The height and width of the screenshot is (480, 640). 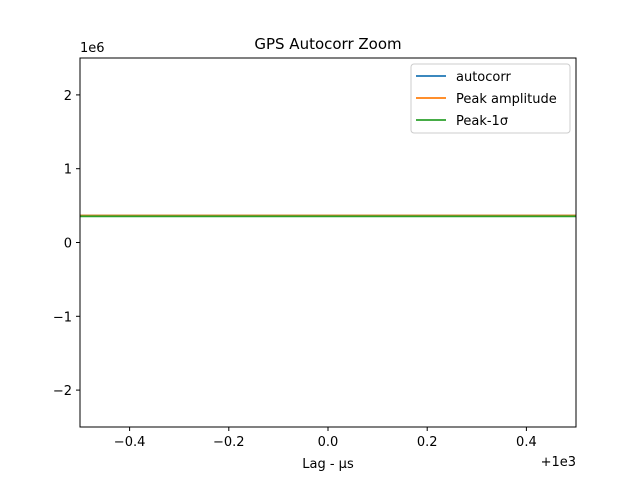 I want to click on y-axis-ticks: −2 −1 0 1 2, so click(x=66, y=244).